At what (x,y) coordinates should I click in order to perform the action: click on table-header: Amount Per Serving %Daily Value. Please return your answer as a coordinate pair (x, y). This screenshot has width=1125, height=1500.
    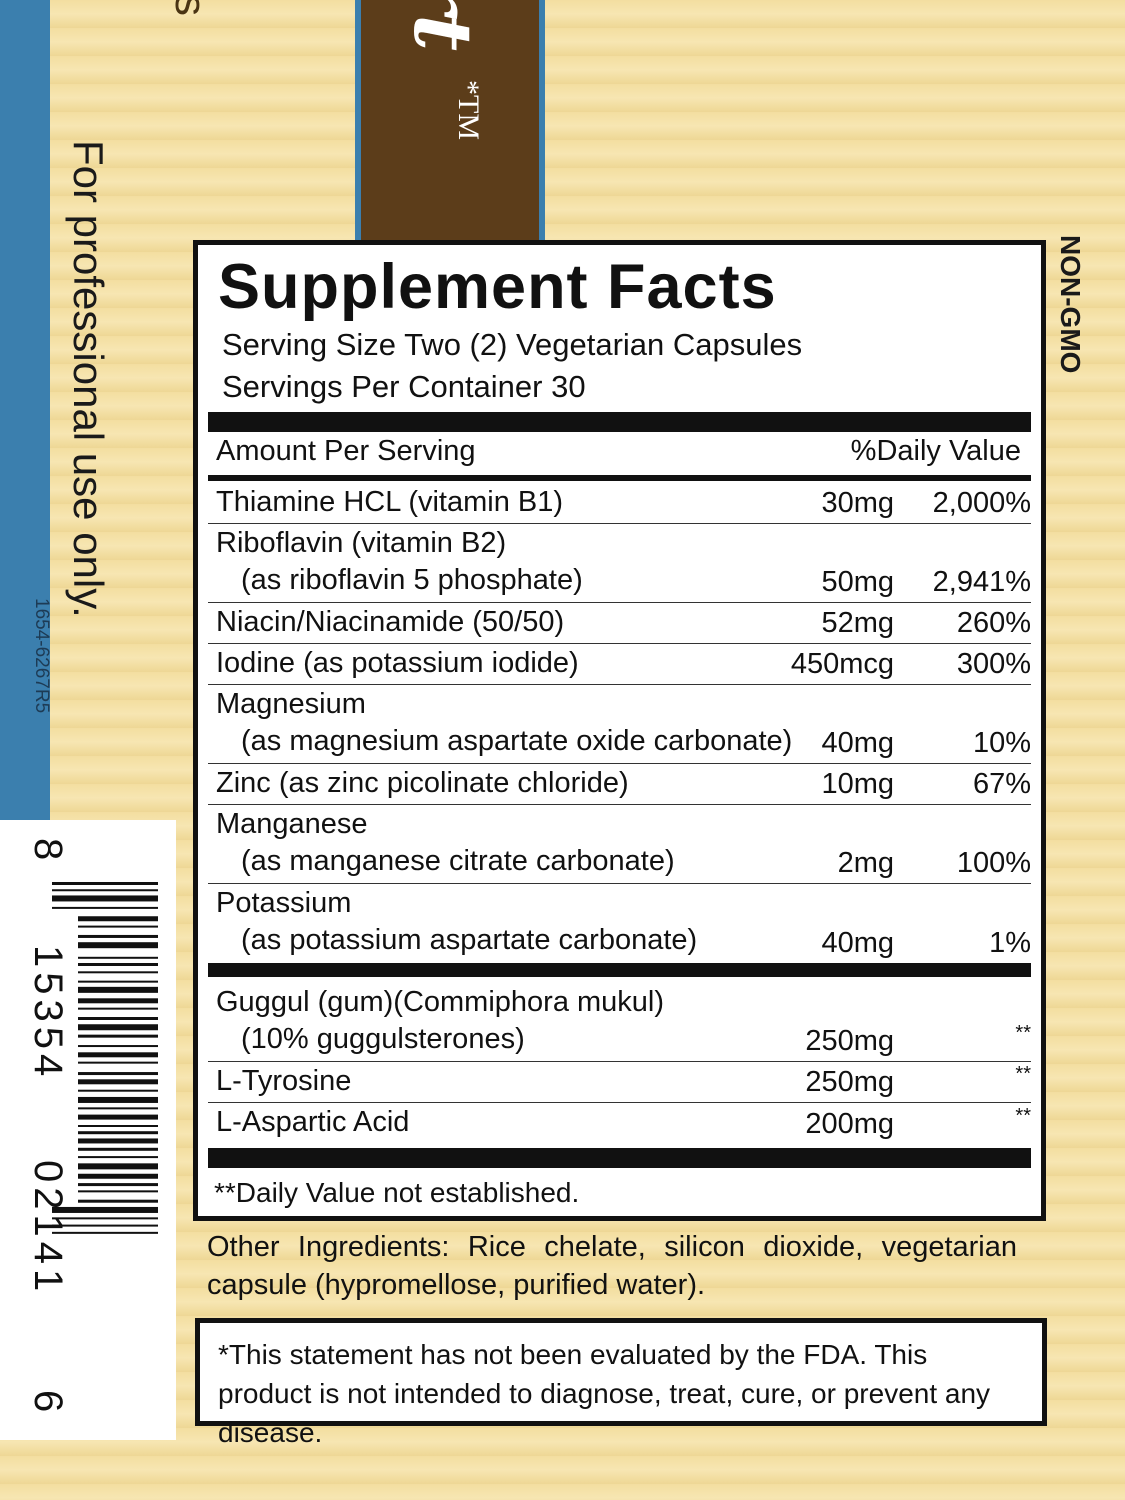
    Looking at the image, I should click on (618, 451).